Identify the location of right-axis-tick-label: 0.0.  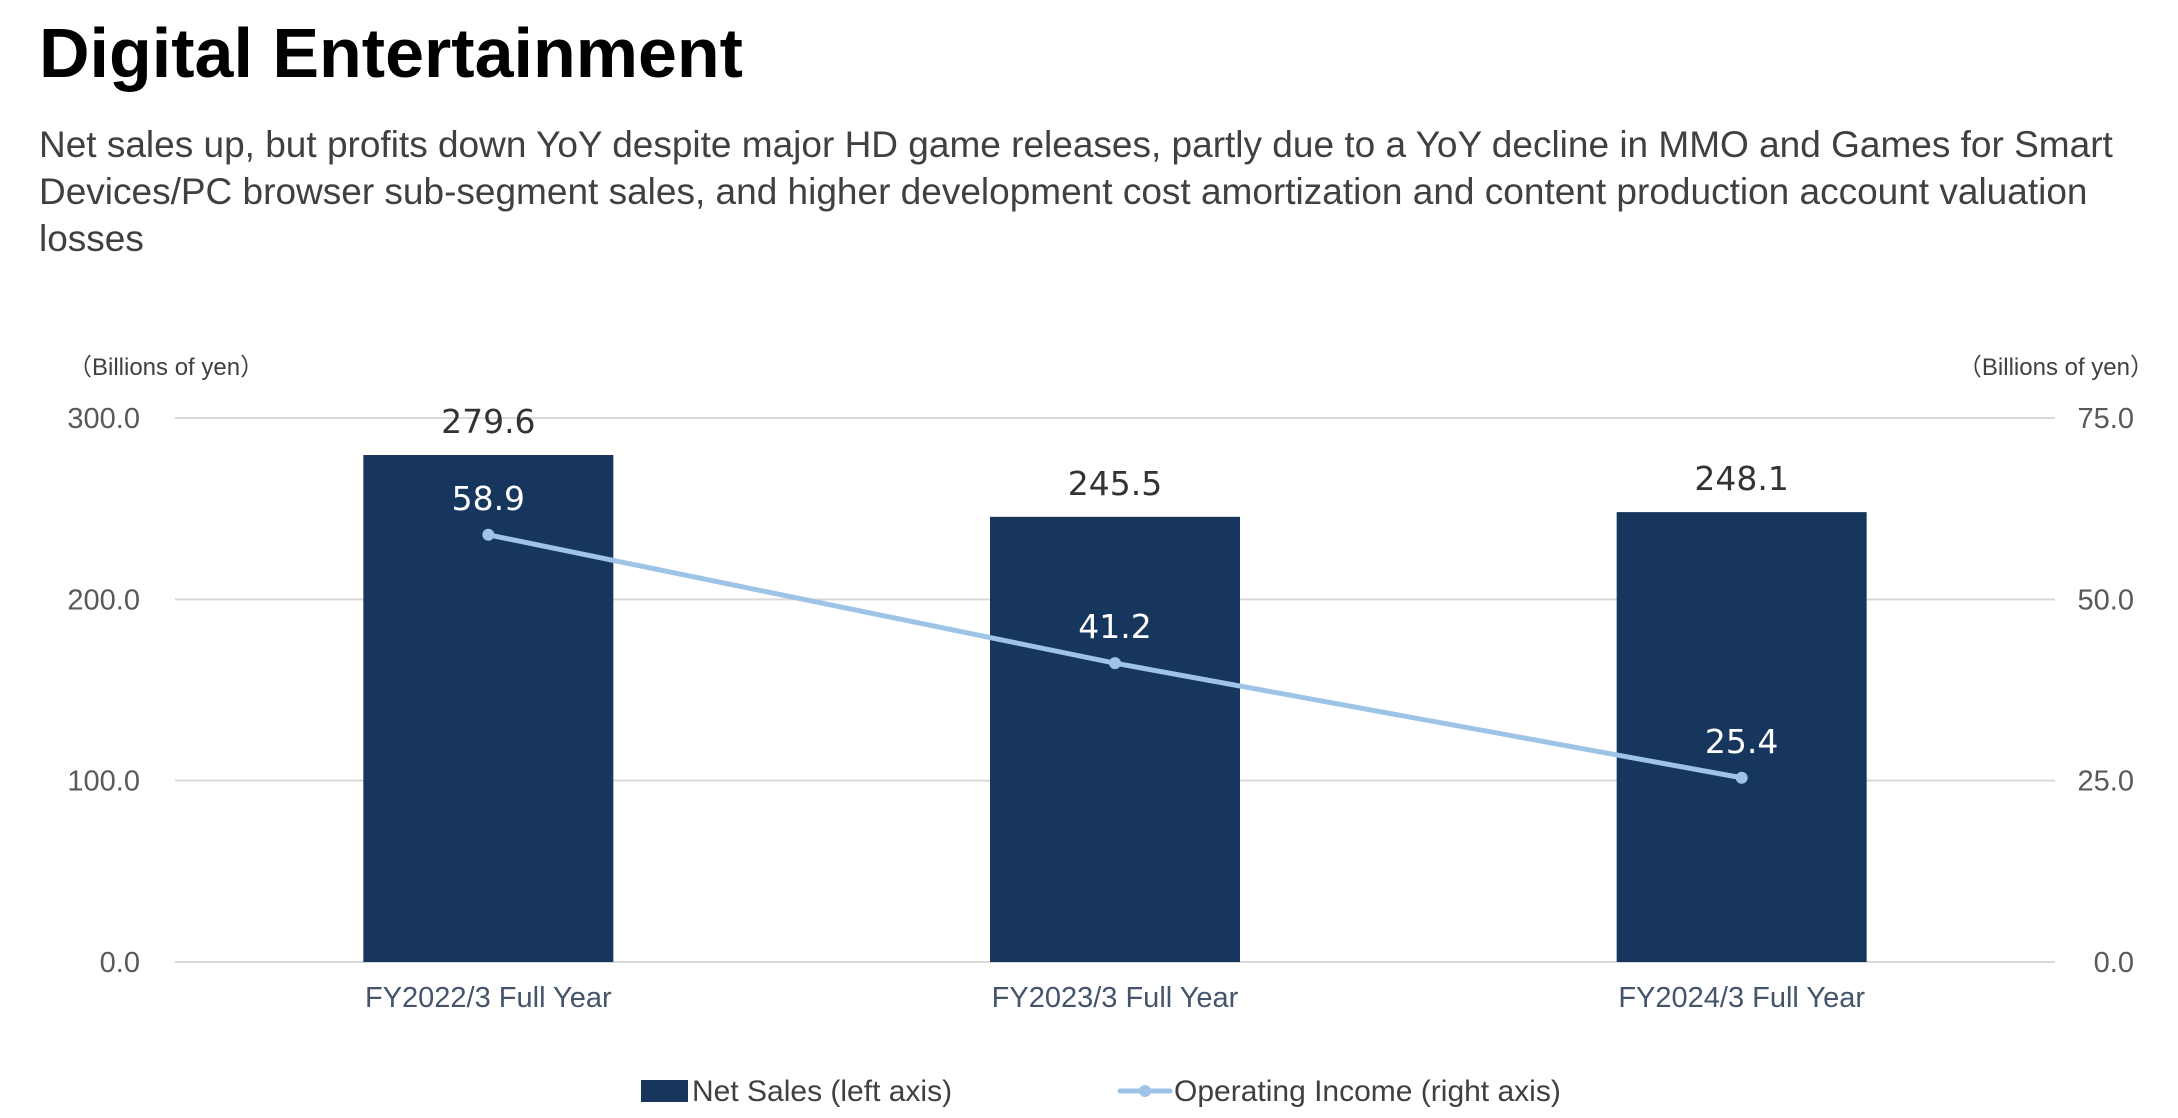
(2114, 963).